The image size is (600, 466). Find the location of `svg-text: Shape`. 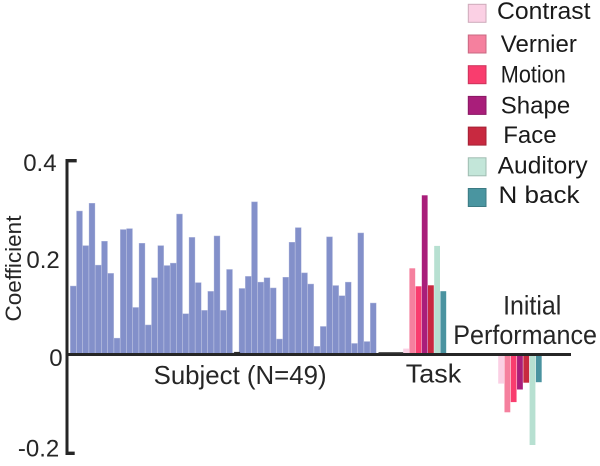

svg-text: Shape is located at coordinates (535, 105).